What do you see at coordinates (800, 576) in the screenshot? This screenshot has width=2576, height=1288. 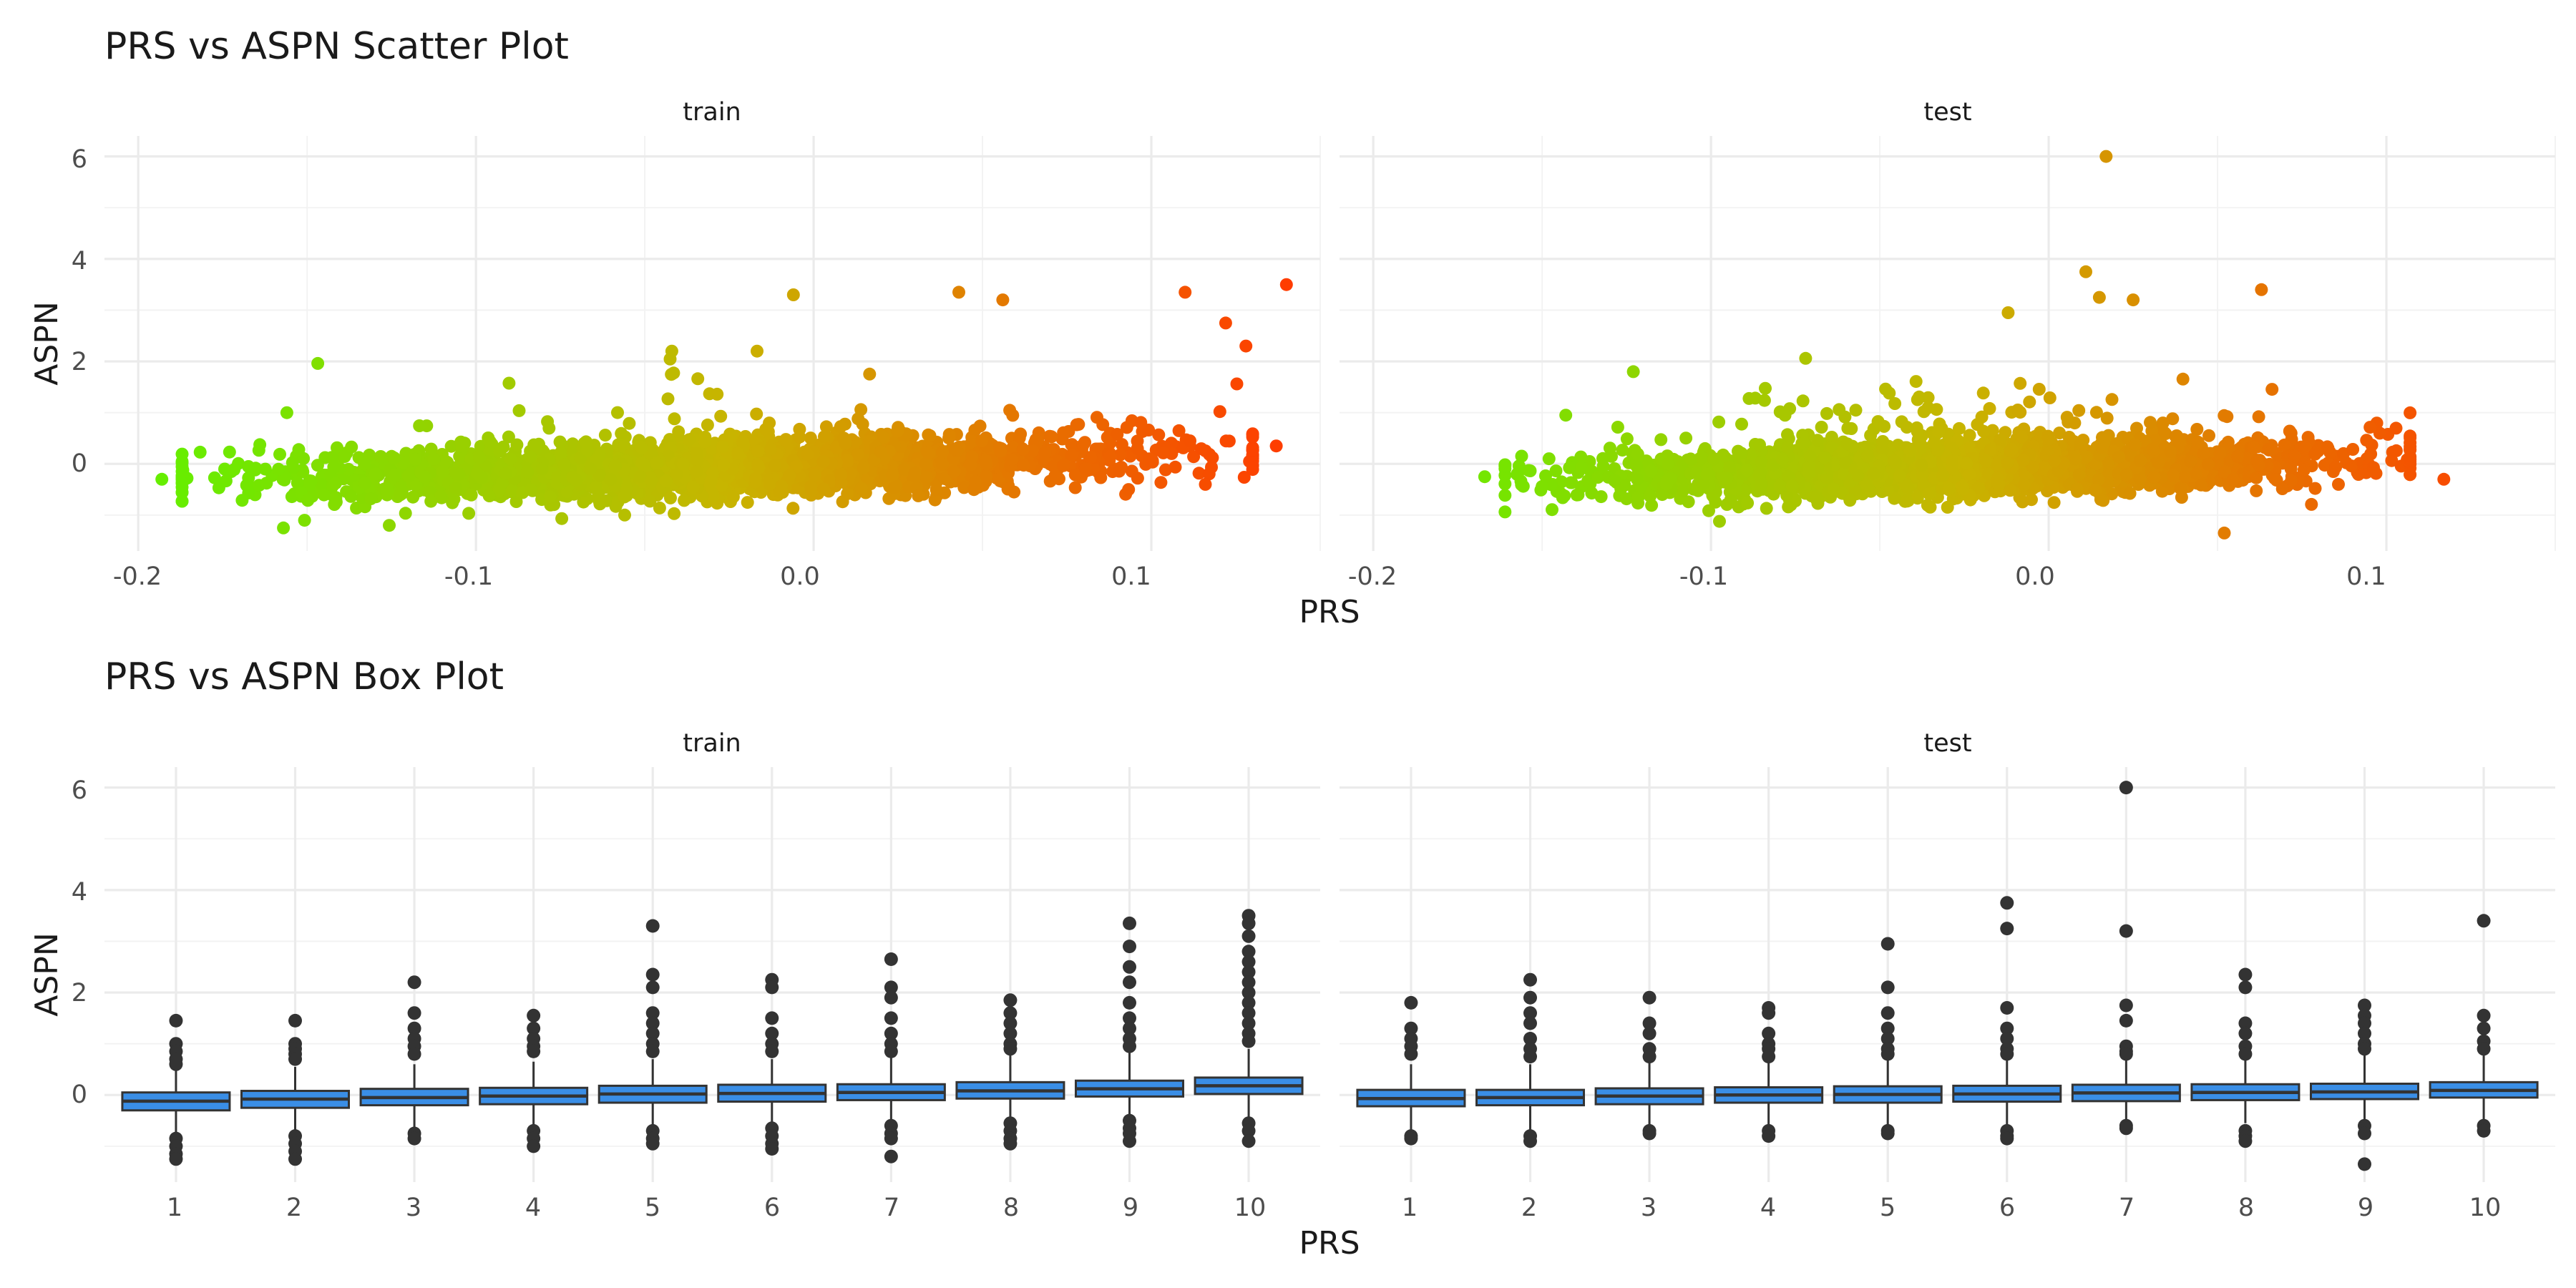 I see `x-tick-label: 0.0` at bounding box center [800, 576].